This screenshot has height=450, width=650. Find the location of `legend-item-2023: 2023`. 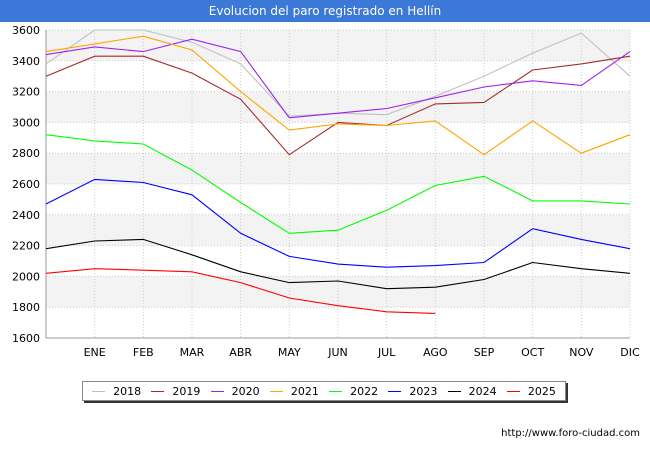

legend-item-2023: 2023 is located at coordinates (412, 391).